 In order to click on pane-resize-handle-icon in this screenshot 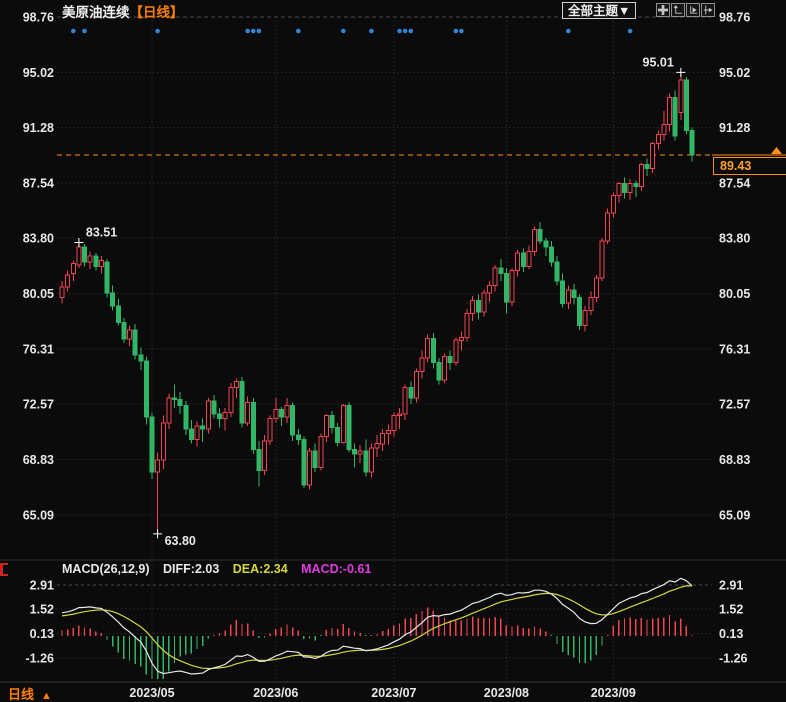, I will do `click(4, 569)`.